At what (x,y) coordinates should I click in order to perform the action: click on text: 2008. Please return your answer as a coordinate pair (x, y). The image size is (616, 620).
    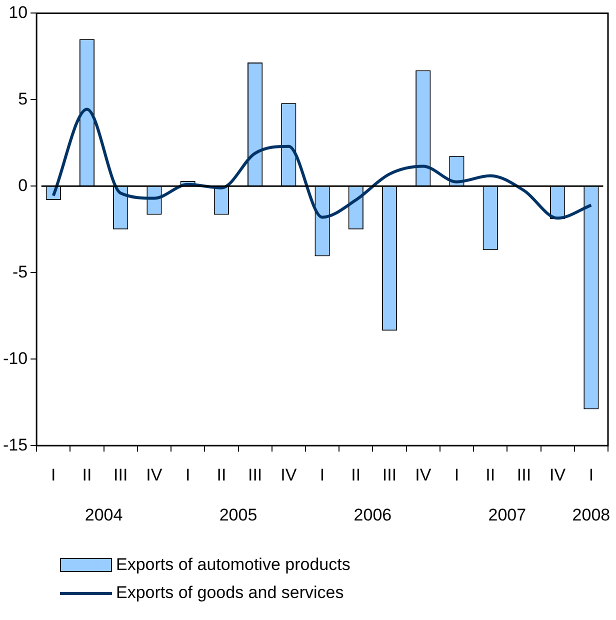
    Looking at the image, I should click on (591, 514).